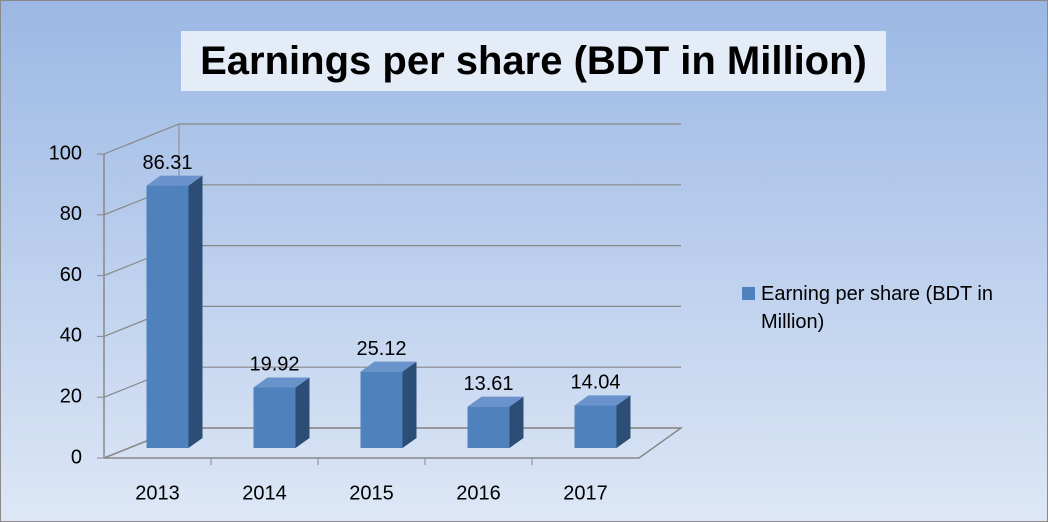  I want to click on grid-line, so click(392, 139).